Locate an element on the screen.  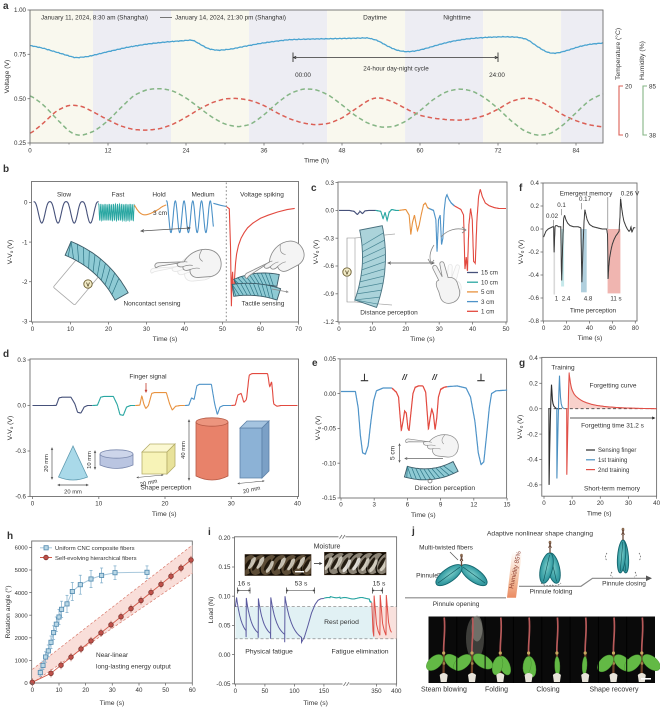
svg-text: Voltage spiking is located at coordinates (262, 195).